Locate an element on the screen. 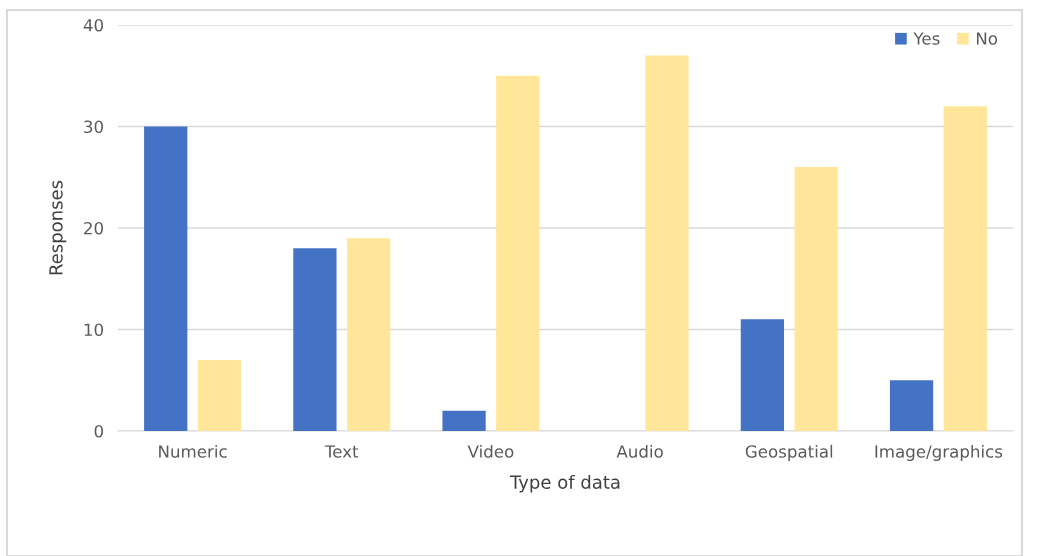  x-tick-label: Image/graphics is located at coordinates (939, 453).